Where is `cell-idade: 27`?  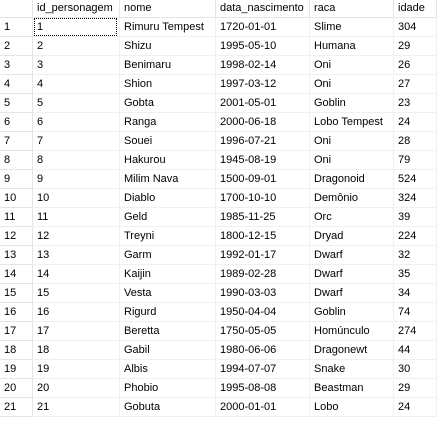
cell-idade: 27 is located at coordinates (415, 84).